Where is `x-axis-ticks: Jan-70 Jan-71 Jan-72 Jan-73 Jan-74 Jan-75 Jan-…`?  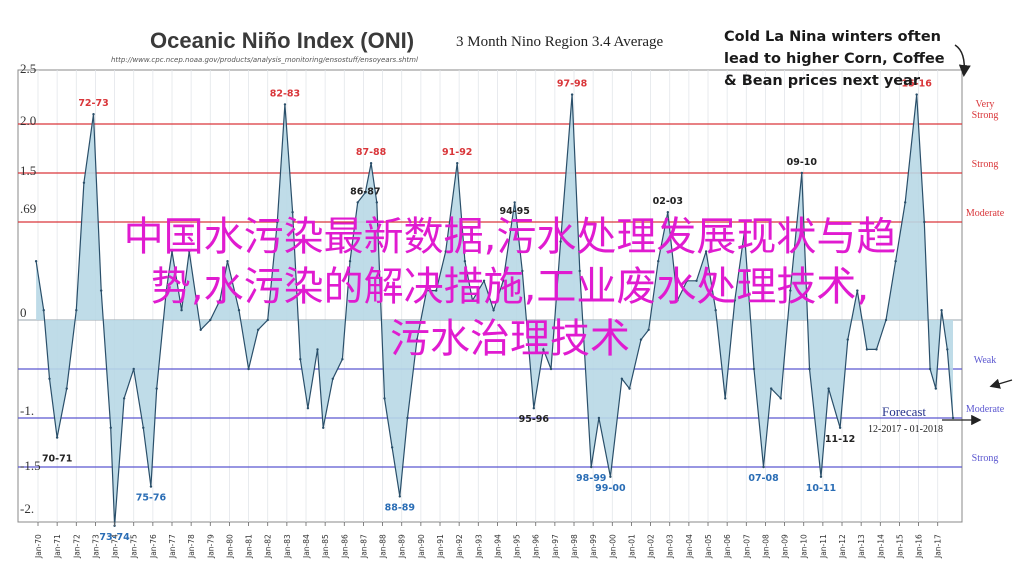 x-axis-ticks: Jan-70 Jan-71 Jan-72 Jan-73 Jan-74 Jan-75 Jan-… is located at coordinates (488, 540).